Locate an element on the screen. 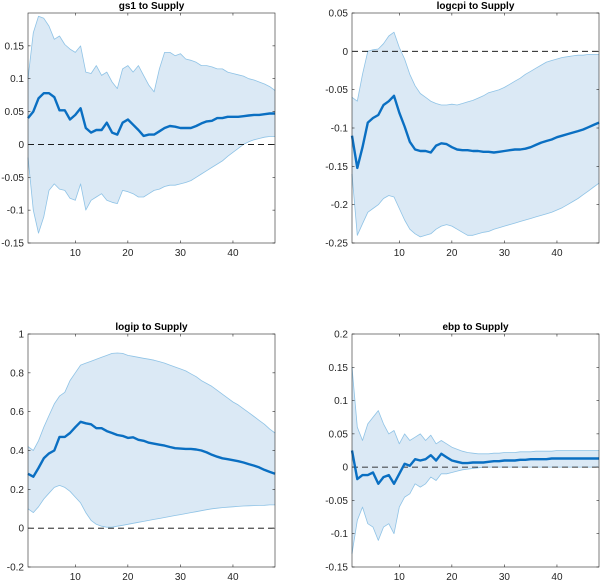 The width and height of the screenshot is (600, 581). y-tick-label: 0.4 is located at coordinates (17, 451).